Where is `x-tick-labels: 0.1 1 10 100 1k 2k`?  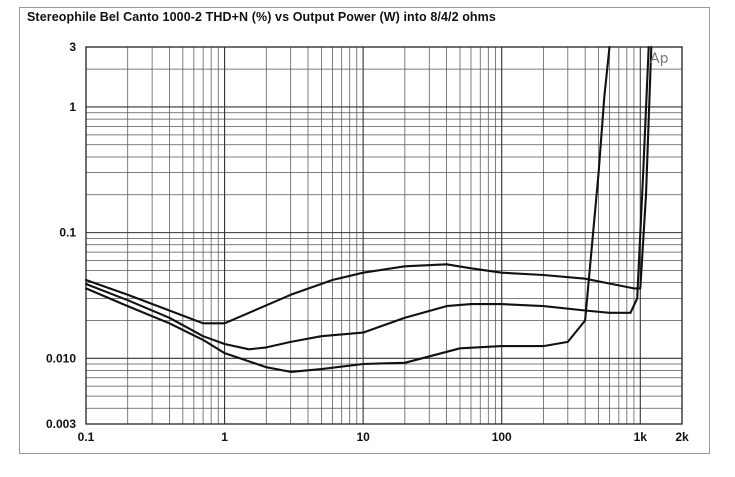
x-tick-labels: 0.1 1 10 100 1k 2k is located at coordinates (383, 437).